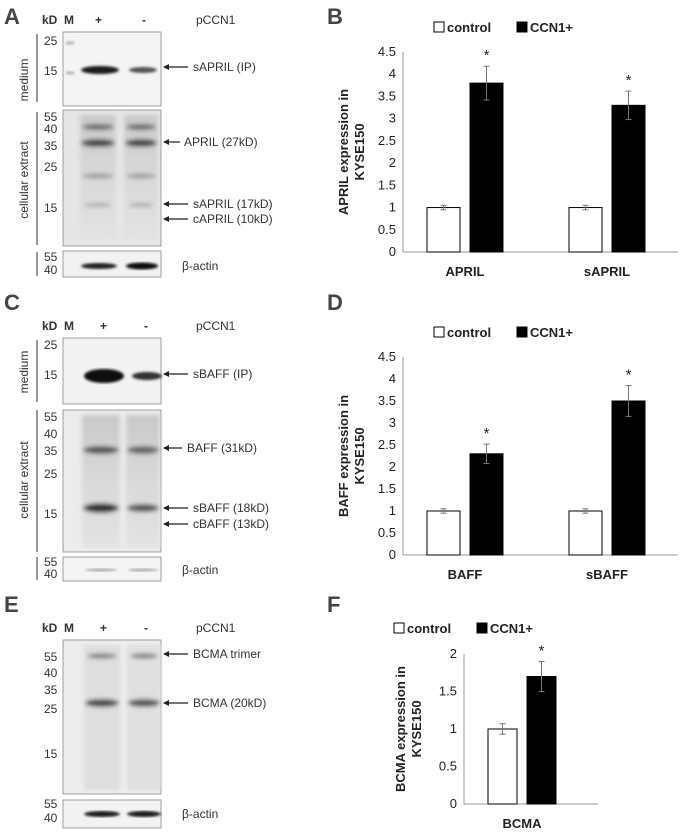  What do you see at coordinates (465, 271) in the screenshot?
I see `x-category-label: APRIL` at bounding box center [465, 271].